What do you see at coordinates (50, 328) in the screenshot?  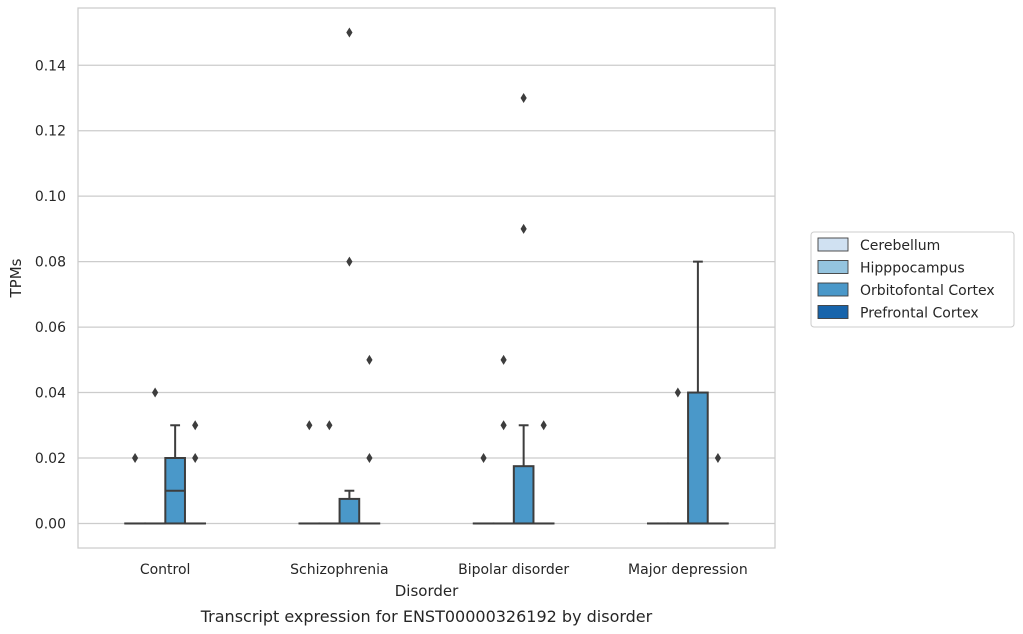 I see `y-tick-label: 0.06` at bounding box center [50, 328].